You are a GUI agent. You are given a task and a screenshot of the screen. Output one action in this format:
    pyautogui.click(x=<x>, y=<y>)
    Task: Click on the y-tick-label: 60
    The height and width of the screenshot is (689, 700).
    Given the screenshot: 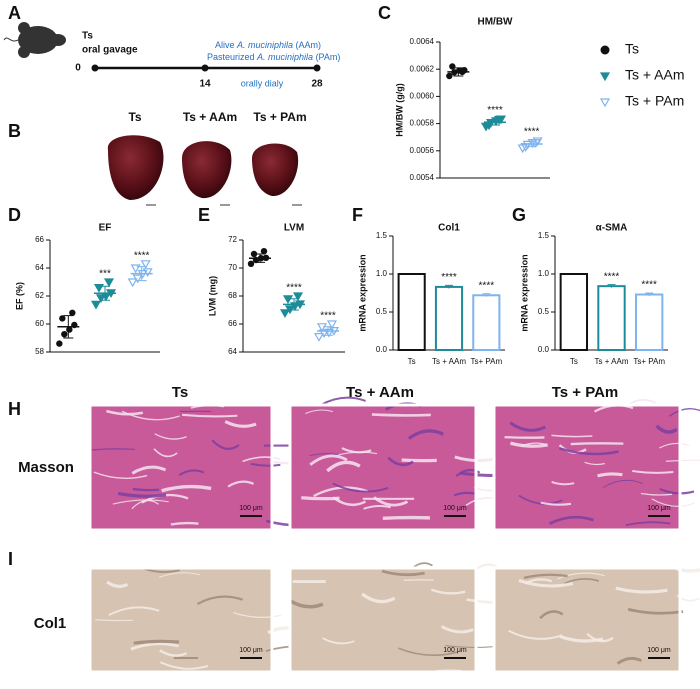 What is the action you would take?
    pyautogui.click(x=39, y=323)
    